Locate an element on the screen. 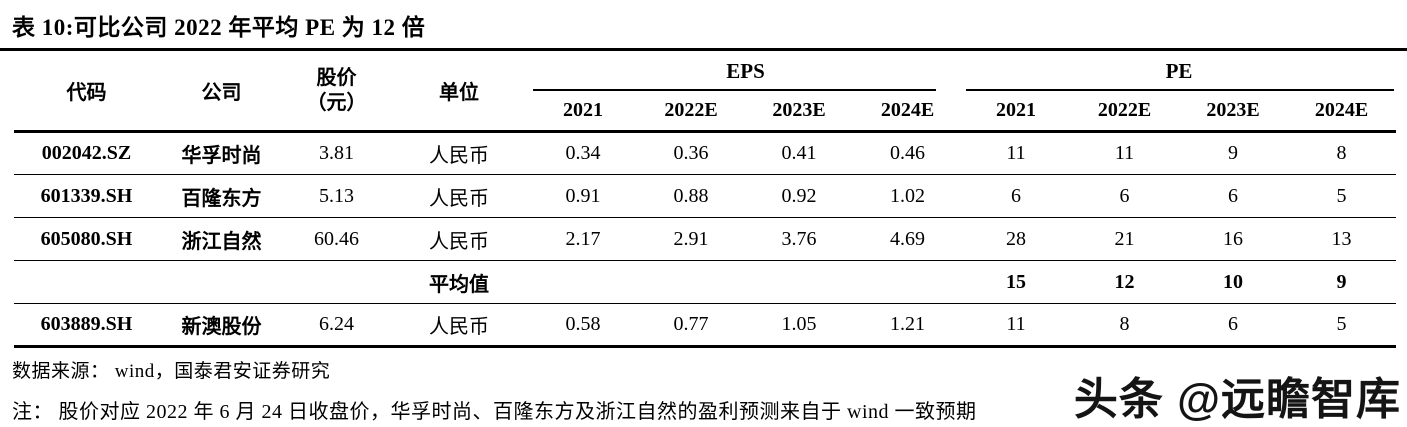 This screenshot has width=1407, height=427. cell-eps: 4.69 is located at coordinates (907, 238).